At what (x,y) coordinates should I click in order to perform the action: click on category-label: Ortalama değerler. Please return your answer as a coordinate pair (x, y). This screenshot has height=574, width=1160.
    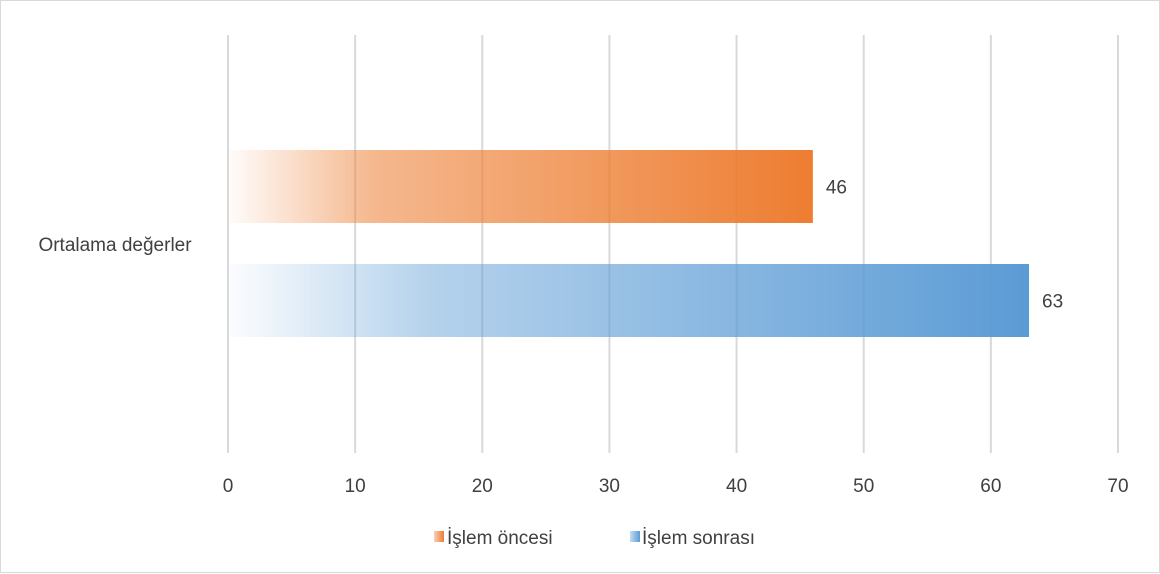
    Looking at the image, I should click on (115, 245).